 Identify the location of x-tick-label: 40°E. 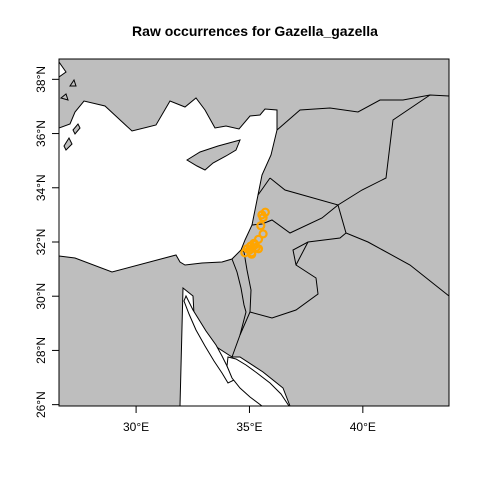
(363, 427).